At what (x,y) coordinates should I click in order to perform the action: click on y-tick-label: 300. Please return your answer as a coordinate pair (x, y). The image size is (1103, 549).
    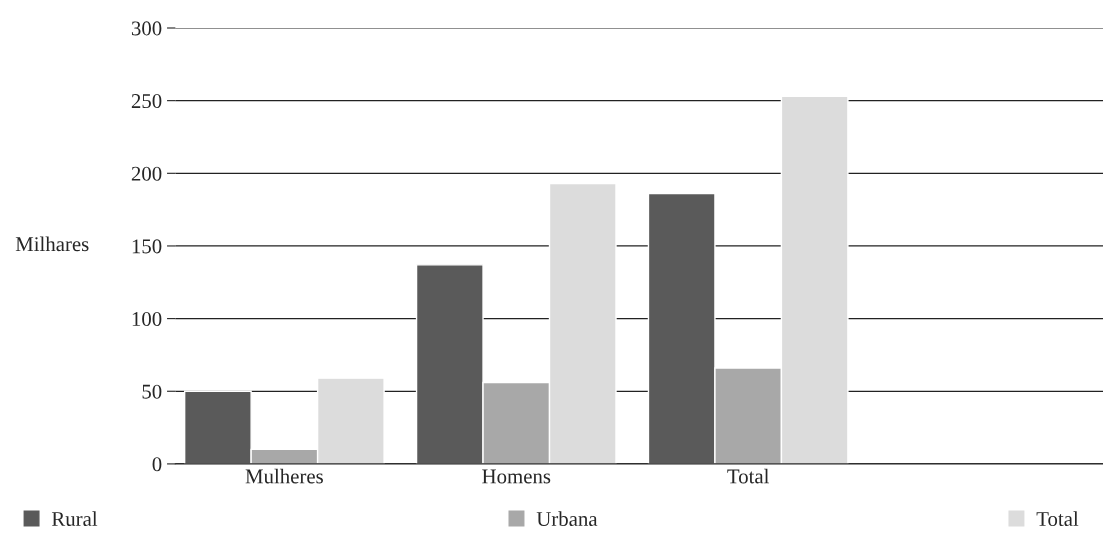
    Looking at the image, I should click on (146, 28).